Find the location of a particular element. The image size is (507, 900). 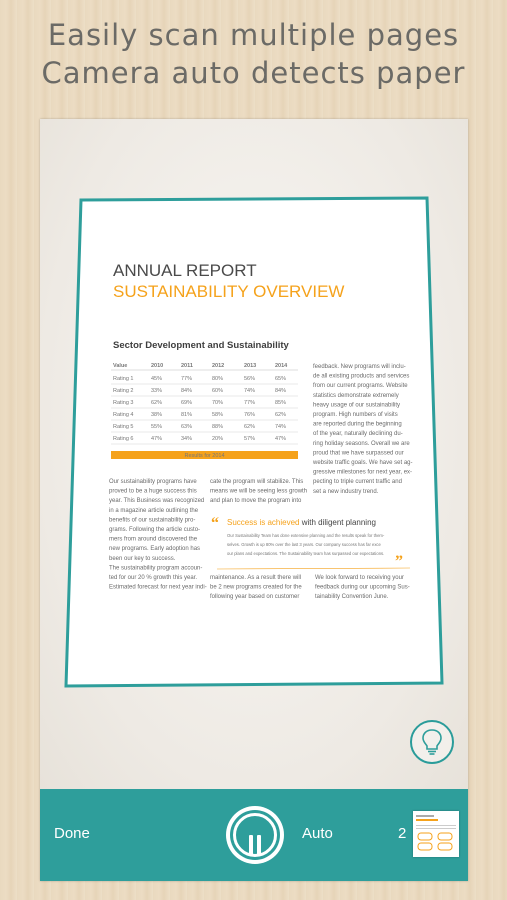

page-count: 2 is located at coordinates (402, 833).